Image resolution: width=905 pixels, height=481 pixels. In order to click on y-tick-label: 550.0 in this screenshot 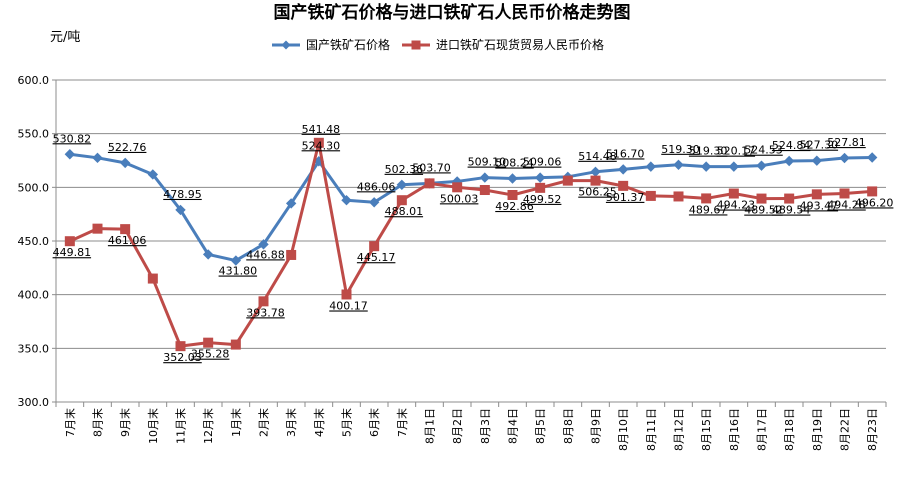, I will do `click(34, 134)`.